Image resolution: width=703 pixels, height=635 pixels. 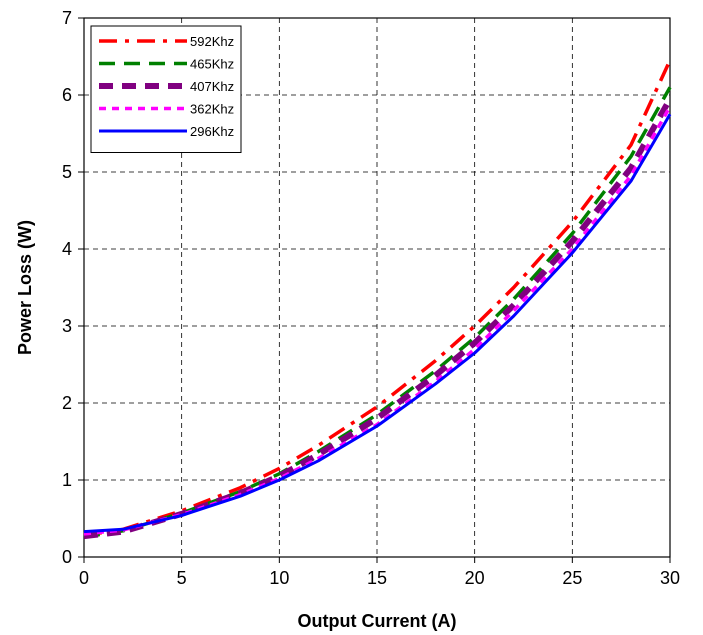 I want to click on y-axis-title: Power Loss (W), so click(x=25, y=287).